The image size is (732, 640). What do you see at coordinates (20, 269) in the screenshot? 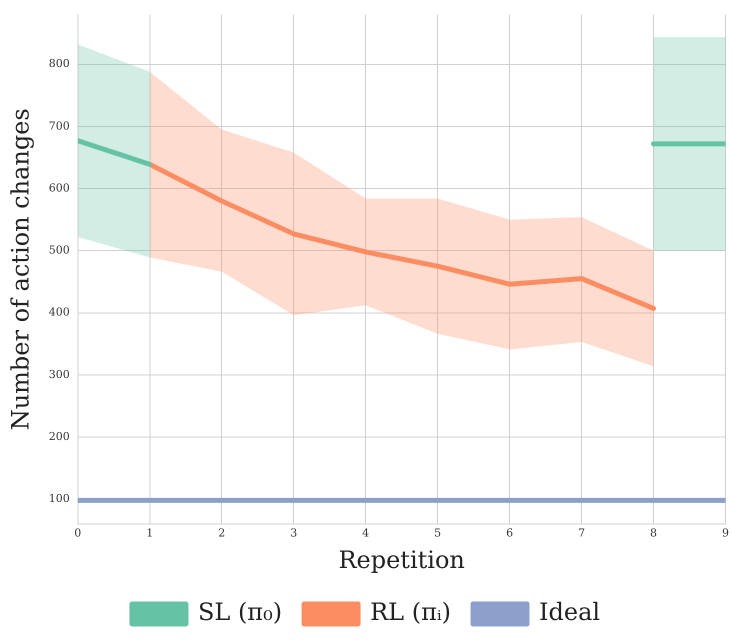
I see `y-axis-title: Number of action changes` at bounding box center [20, 269].